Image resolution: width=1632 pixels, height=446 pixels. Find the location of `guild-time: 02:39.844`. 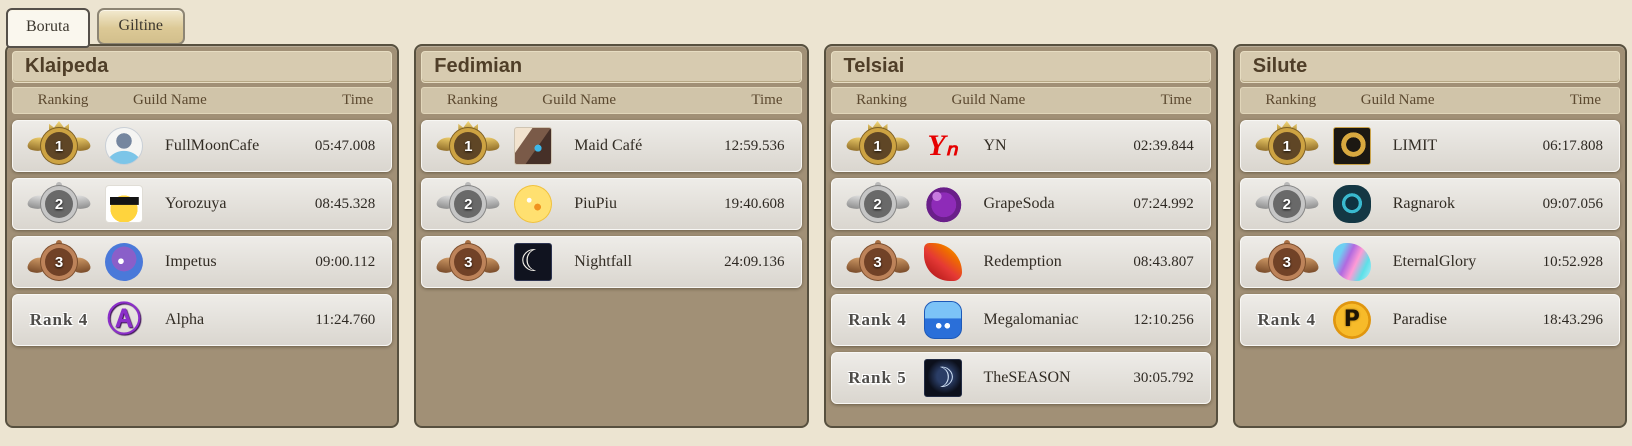

guild-time: 02:39.844 is located at coordinates (1163, 145).